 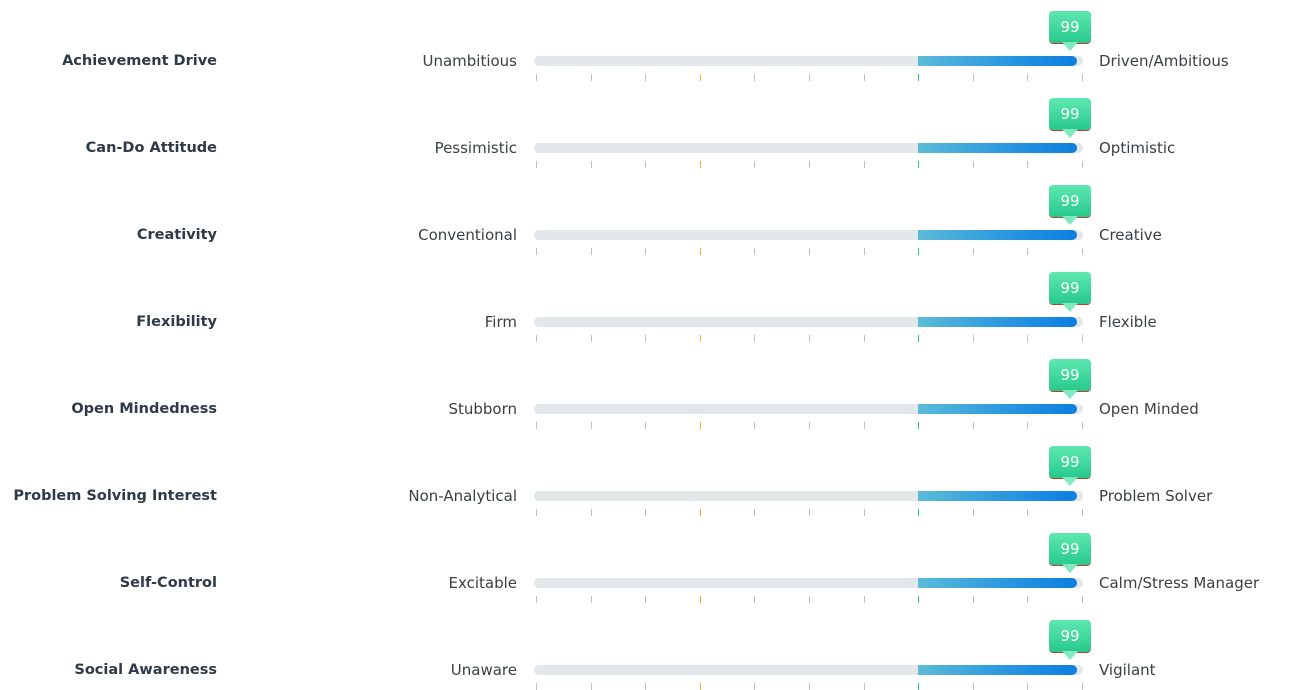 I want to click on high-anchor-label: Problem Solver, so click(x=1156, y=496).